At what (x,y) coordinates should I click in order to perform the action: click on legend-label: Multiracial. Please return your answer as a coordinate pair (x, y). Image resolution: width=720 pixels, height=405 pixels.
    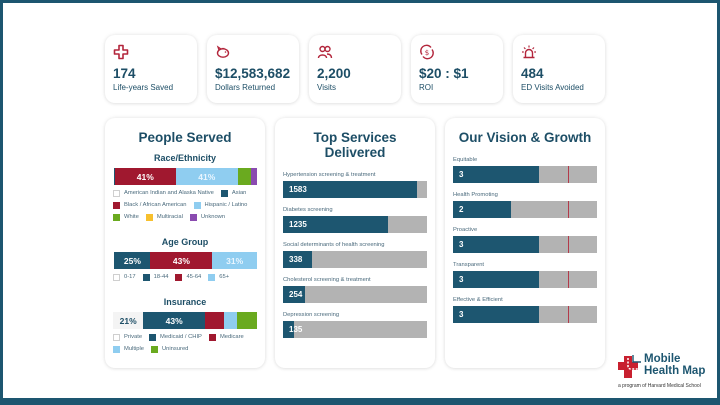
    Looking at the image, I should click on (169, 217).